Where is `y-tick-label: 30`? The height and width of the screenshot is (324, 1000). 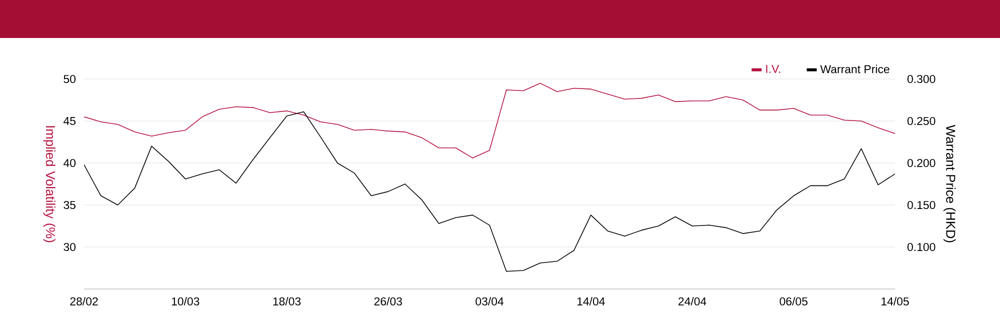
y-tick-label: 30 is located at coordinates (70, 247).